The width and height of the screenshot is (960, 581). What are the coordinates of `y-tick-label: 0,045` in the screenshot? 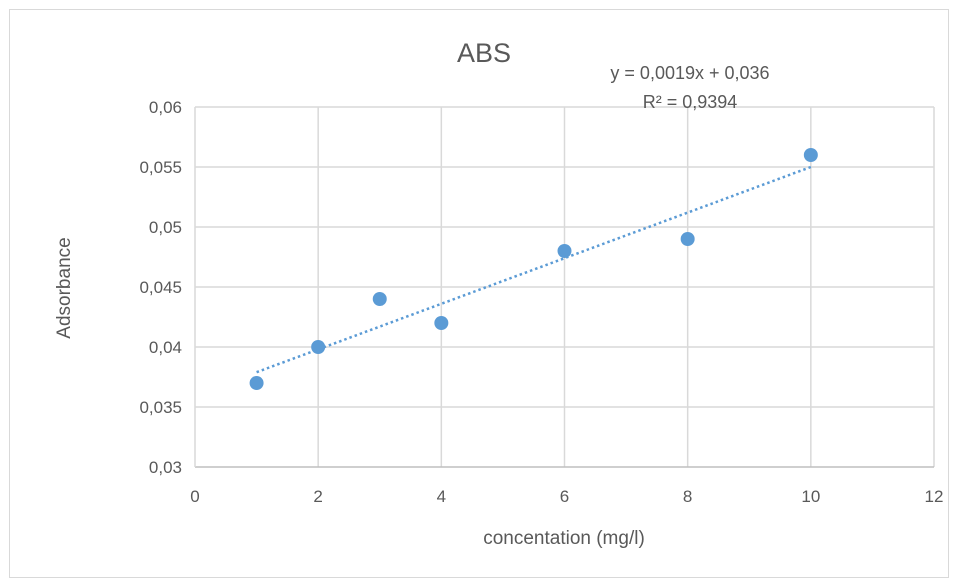 It's located at (160, 287).